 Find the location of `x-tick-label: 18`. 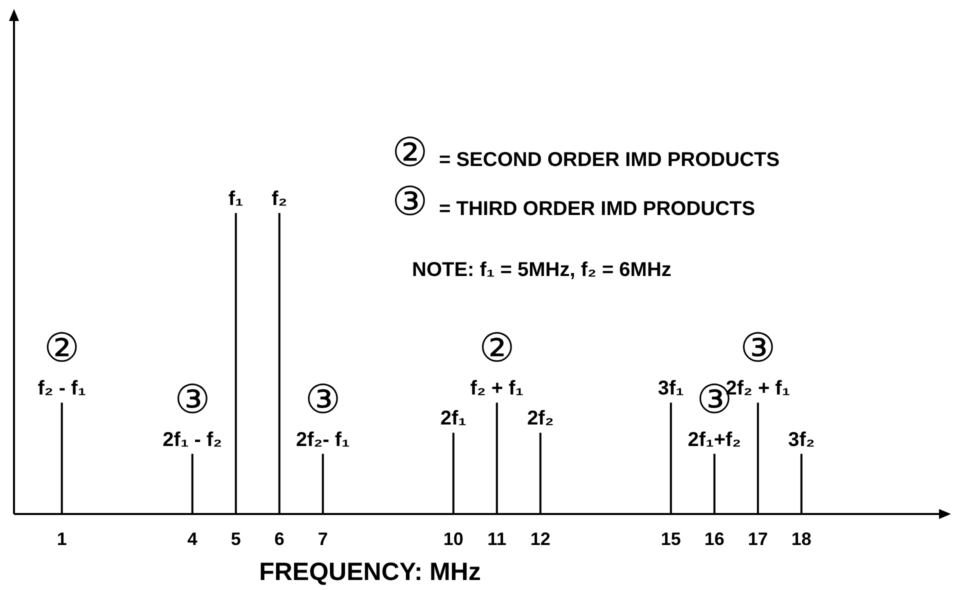

x-tick-label: 18 is located at coordinates (801, 539).